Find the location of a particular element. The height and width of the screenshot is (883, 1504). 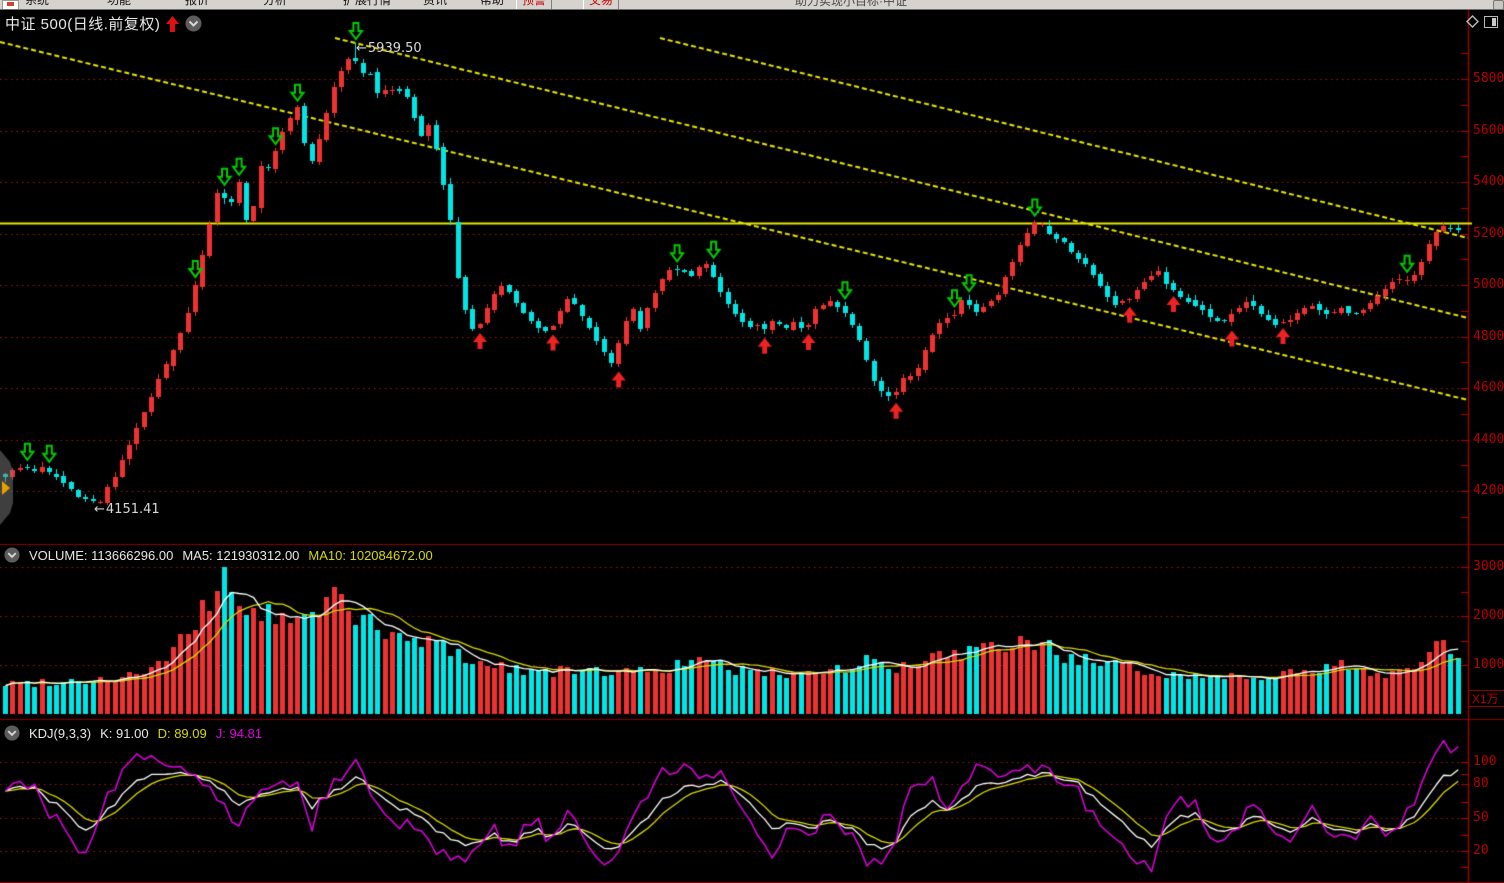

menu-item-6: 帮助 is located at coordinates (492, 3).